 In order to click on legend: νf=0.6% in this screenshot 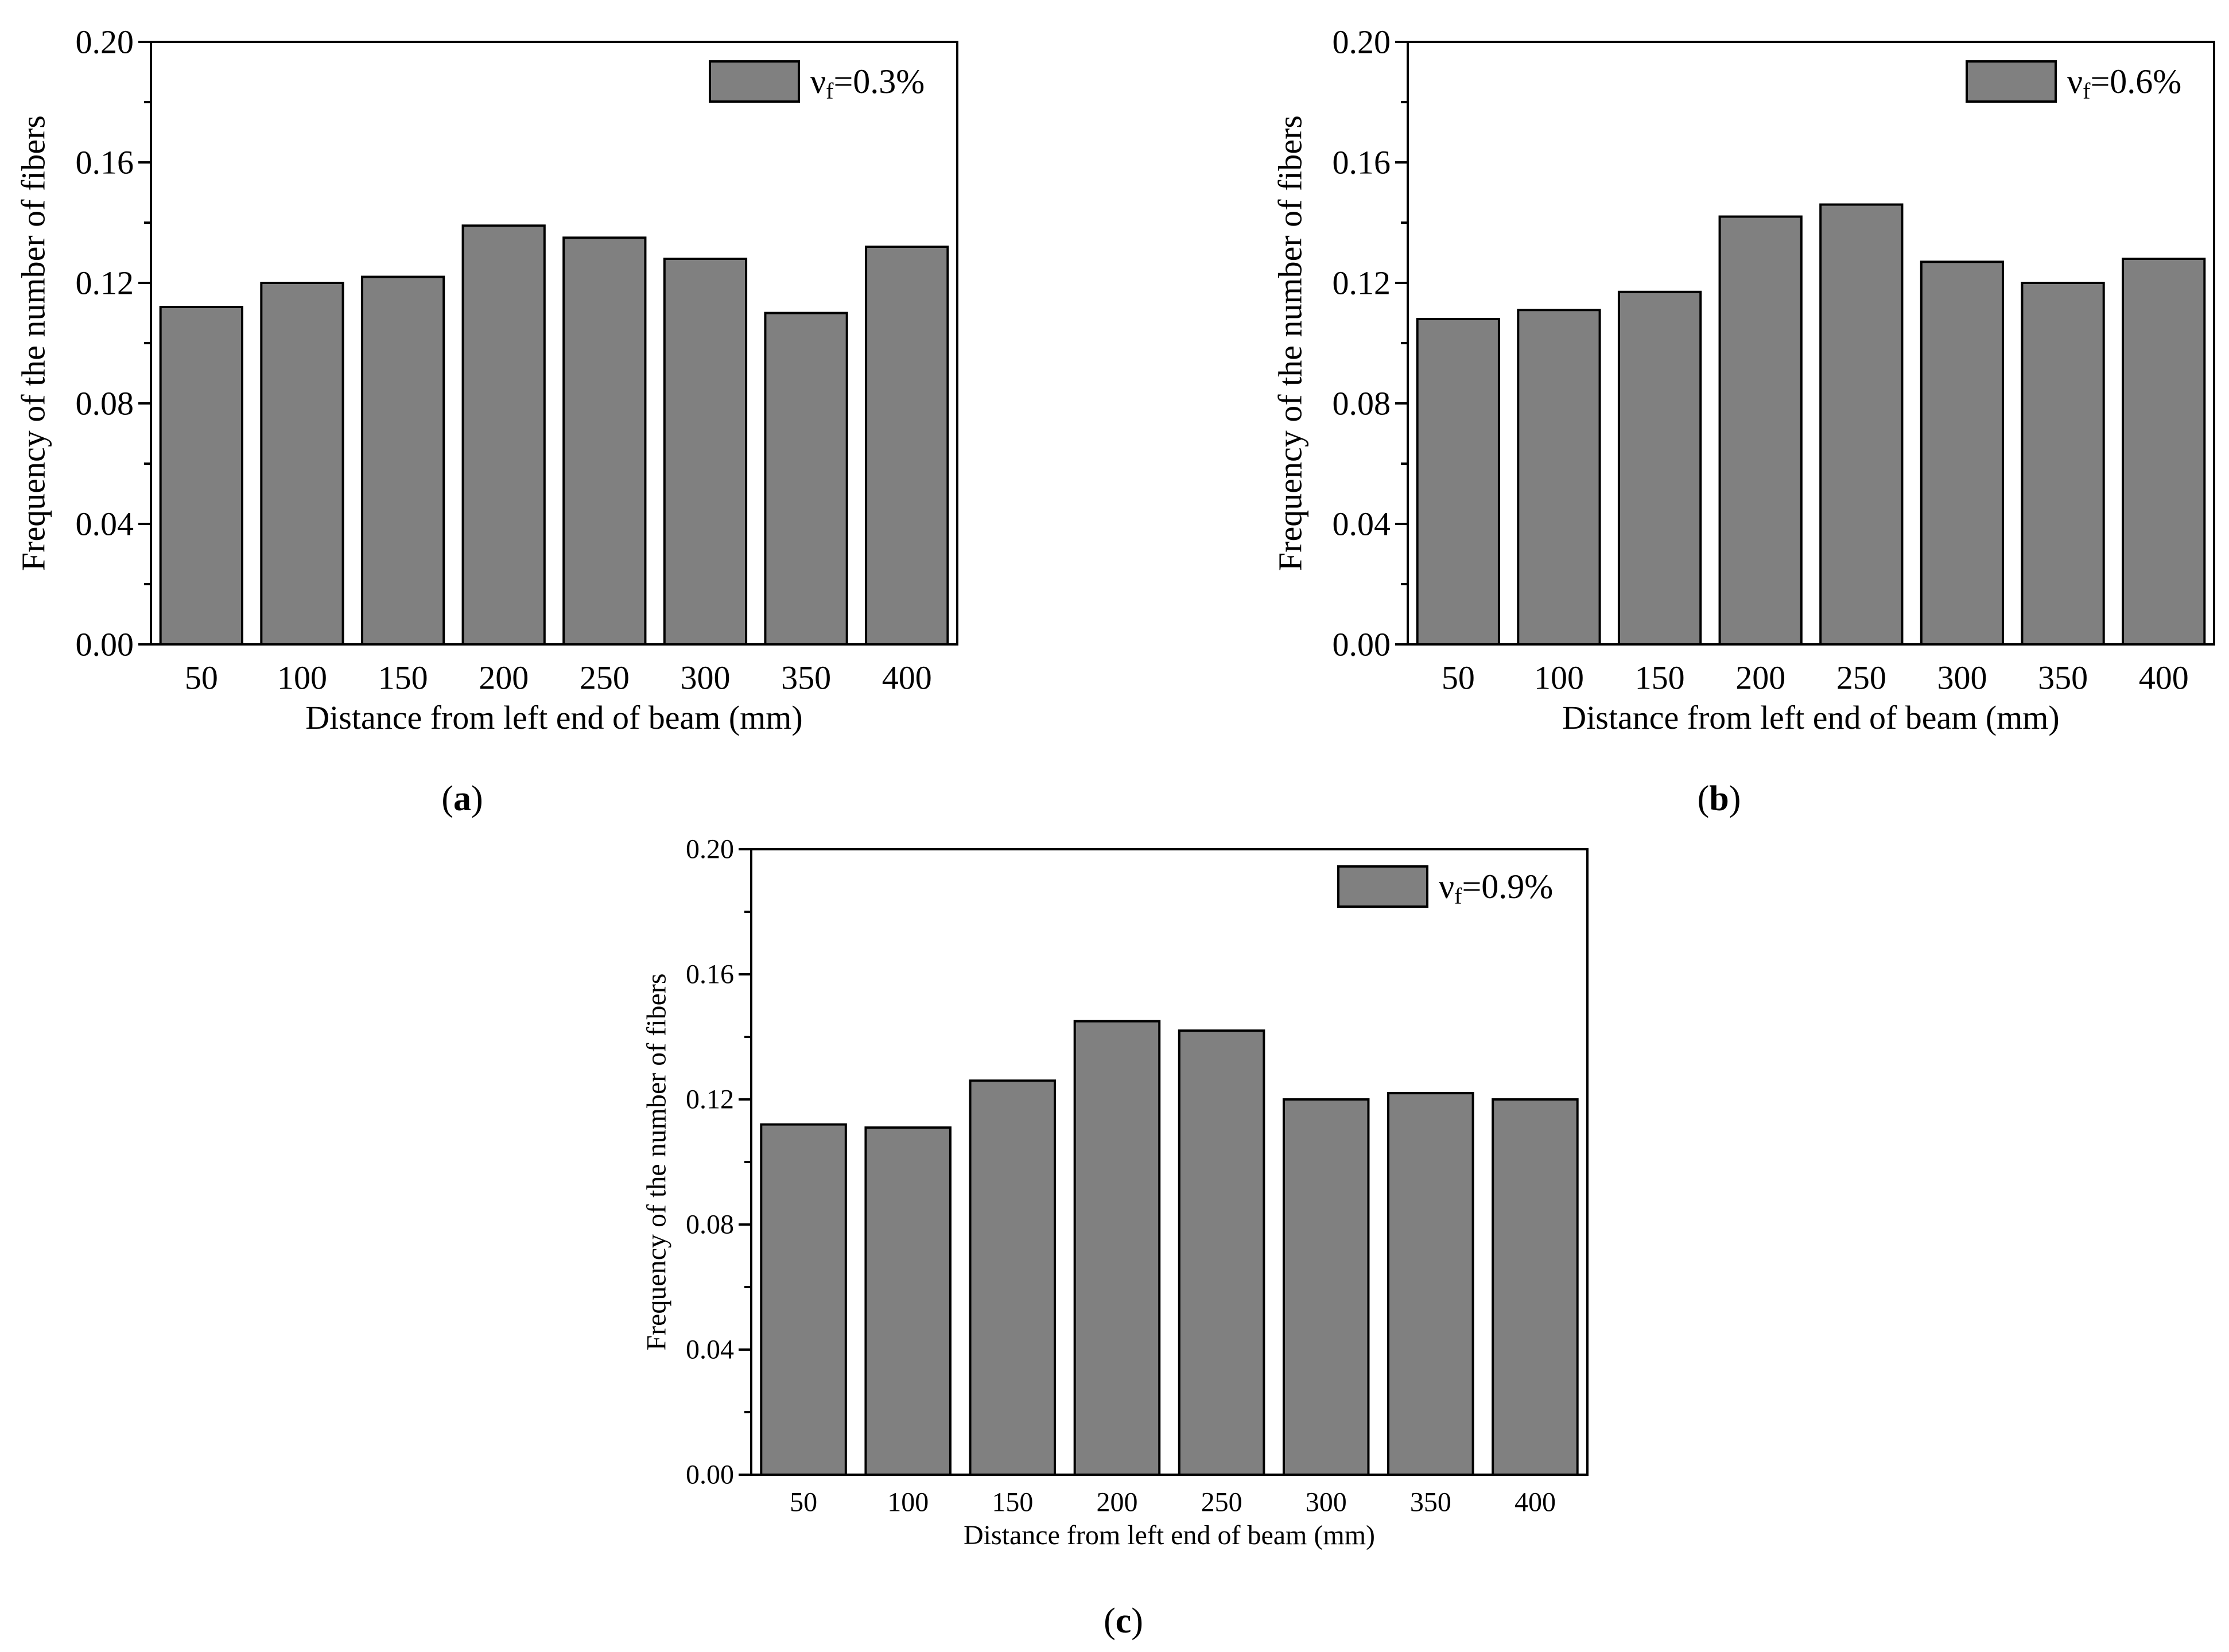, I will do `click(2073, 82)`.